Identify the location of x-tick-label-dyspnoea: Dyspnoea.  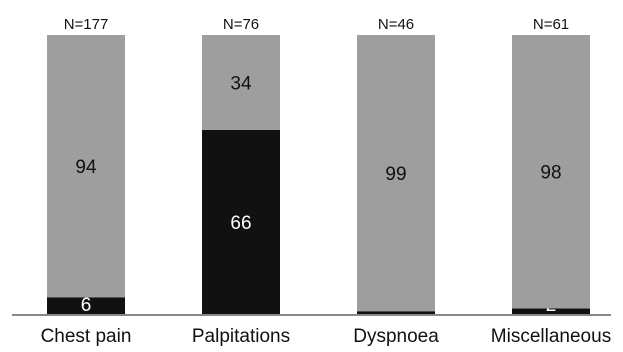
(396, 336).